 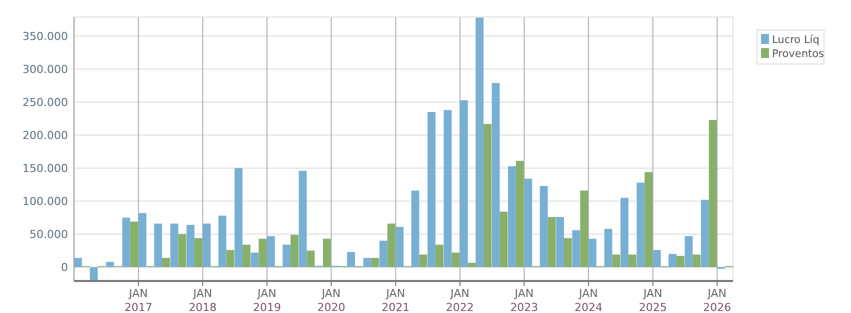 What do you see at coordinates (45, 102) in the screenshot?
I see `y-tick-label: 250.000` at bounding box center [45, 102].